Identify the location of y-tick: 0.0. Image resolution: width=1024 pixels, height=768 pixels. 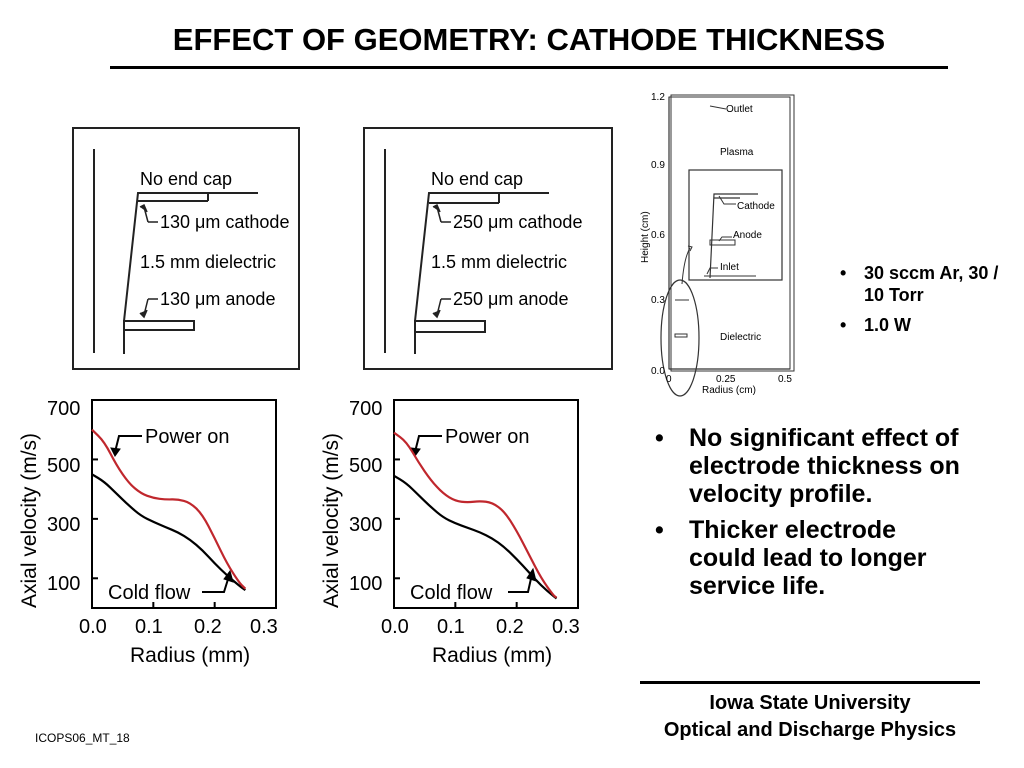
(658, 371).